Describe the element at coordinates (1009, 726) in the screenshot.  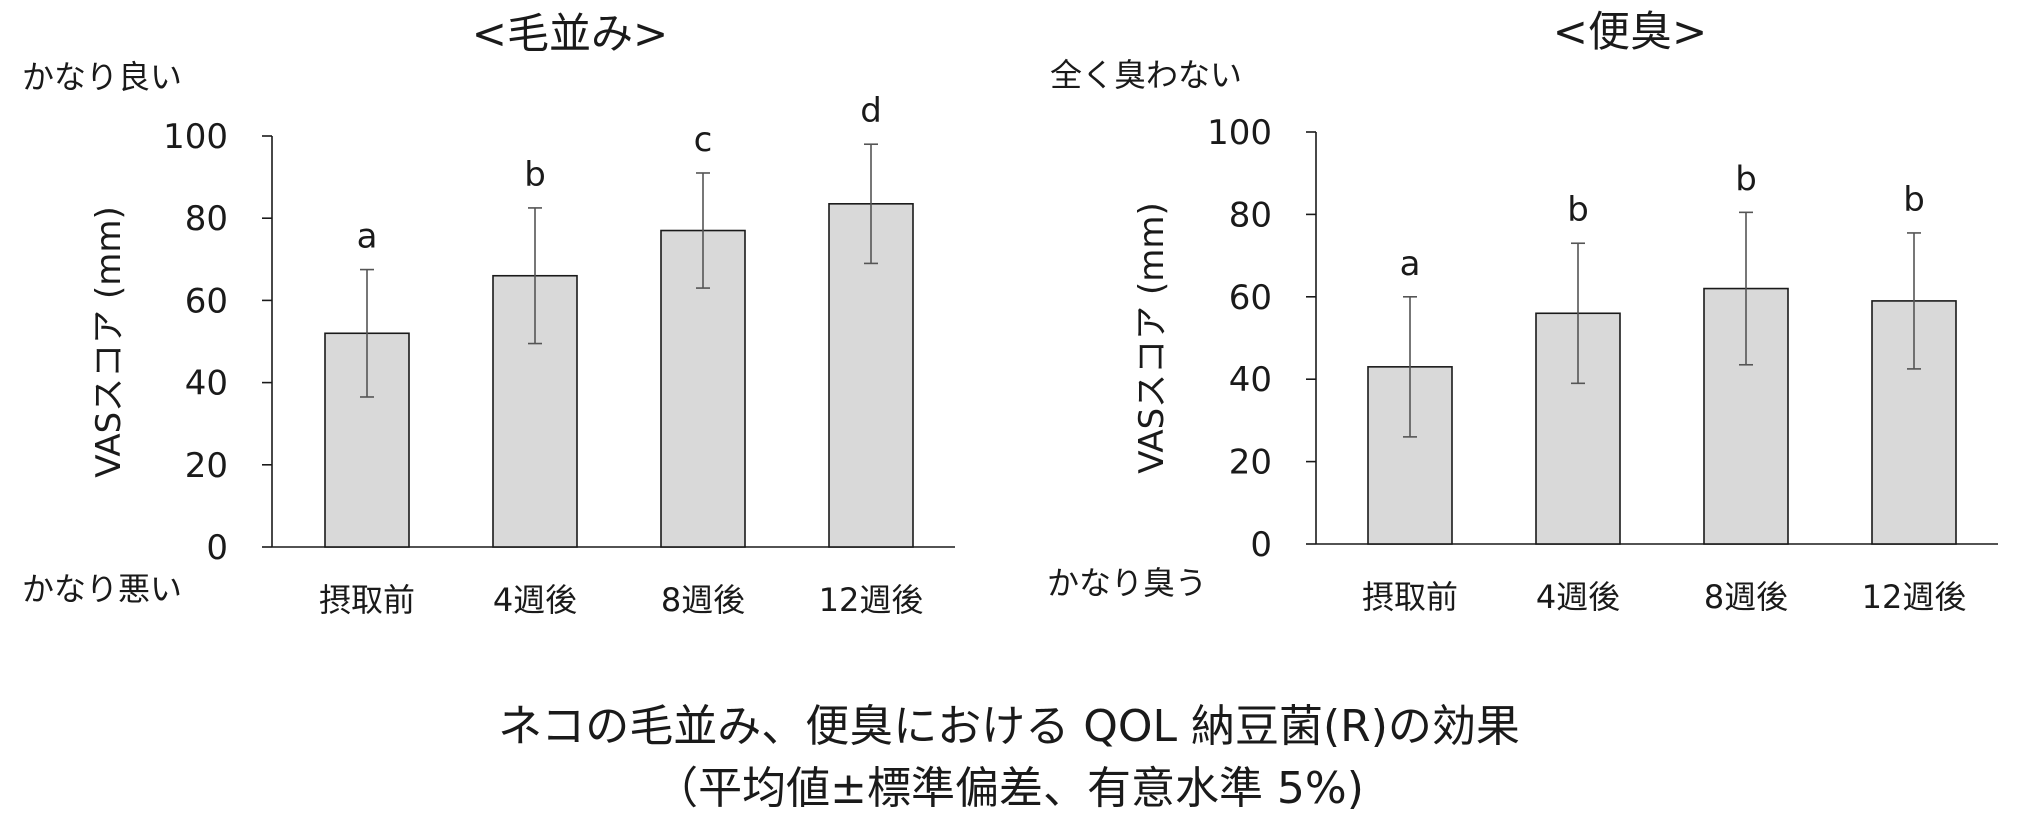
I see `figure-caption-line1: ネコの毛並み、便臭における QOL 納豆菌(R)の効果` at that location.